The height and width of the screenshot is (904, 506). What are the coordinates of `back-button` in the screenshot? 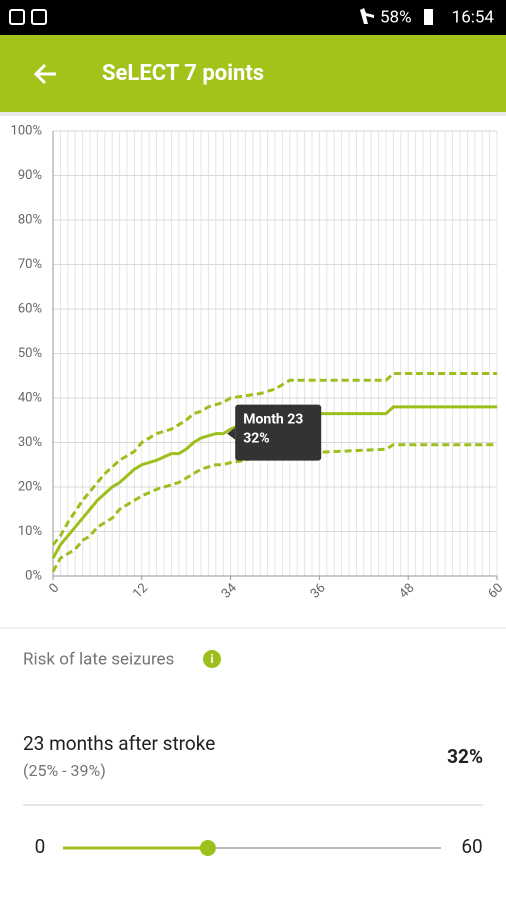 It's located at (44, 74).